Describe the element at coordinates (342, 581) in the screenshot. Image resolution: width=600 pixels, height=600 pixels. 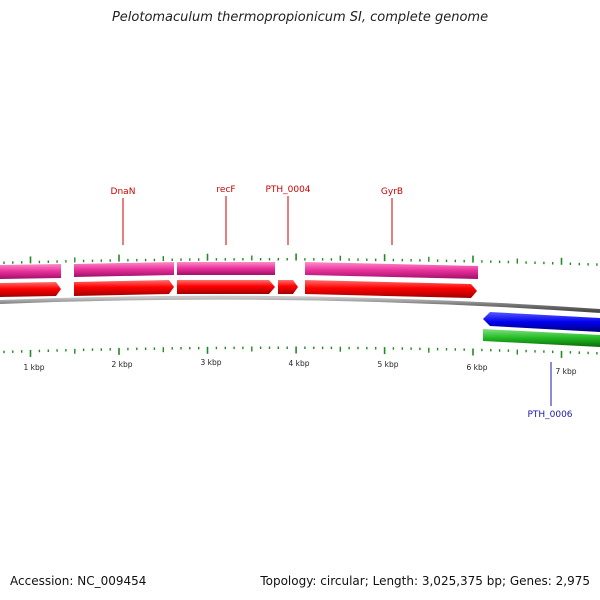
I see `topology-value: circular` at that location.